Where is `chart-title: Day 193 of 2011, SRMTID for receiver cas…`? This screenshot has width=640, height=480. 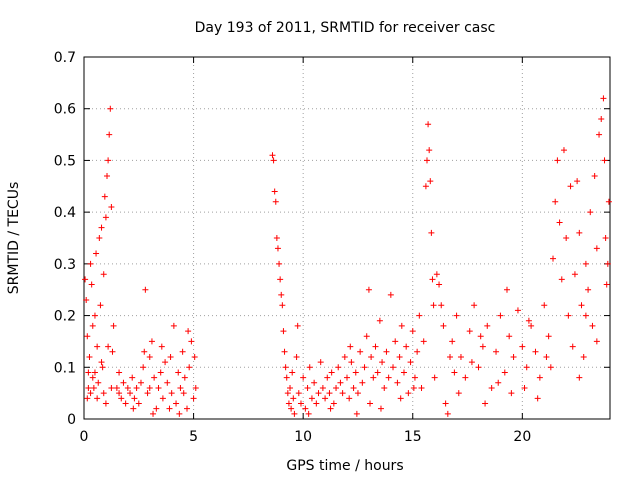 chart-title: Day 193 of 2011, SRMTID for receiver cas… is located at coordinates (345, 28).